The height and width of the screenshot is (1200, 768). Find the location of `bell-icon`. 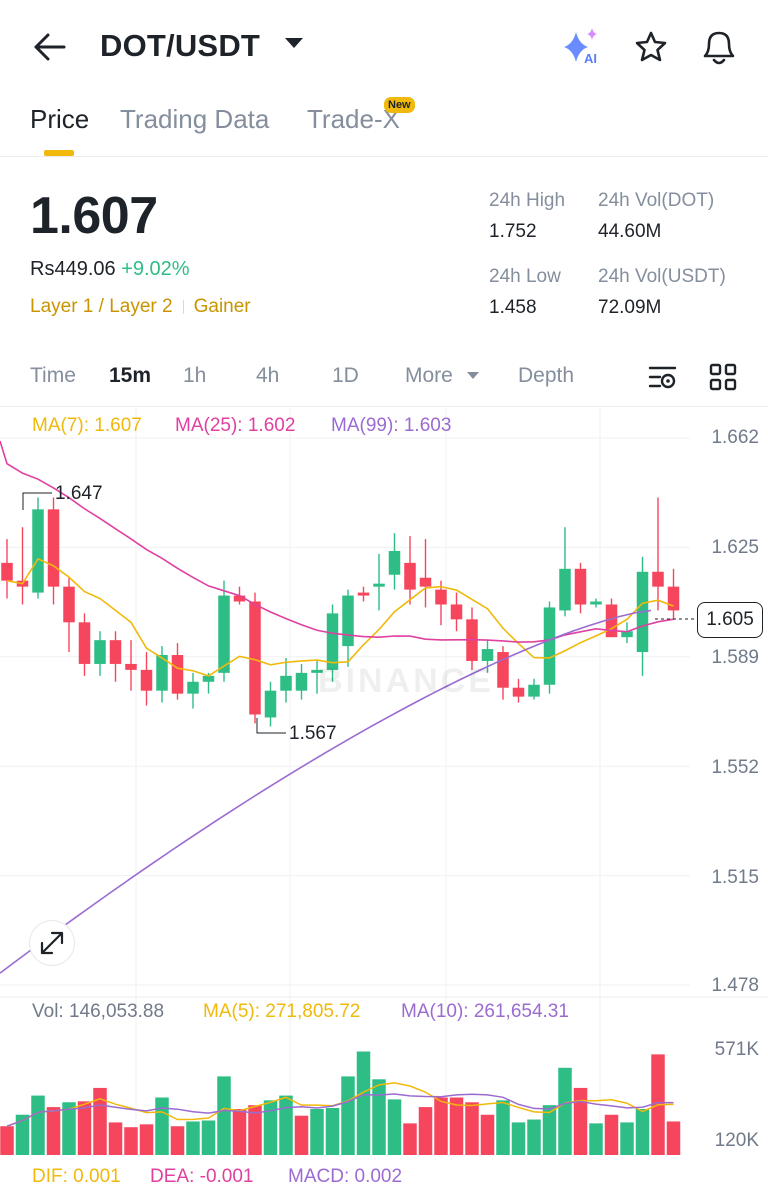

bell-icon is located at coordinates (384, 50).